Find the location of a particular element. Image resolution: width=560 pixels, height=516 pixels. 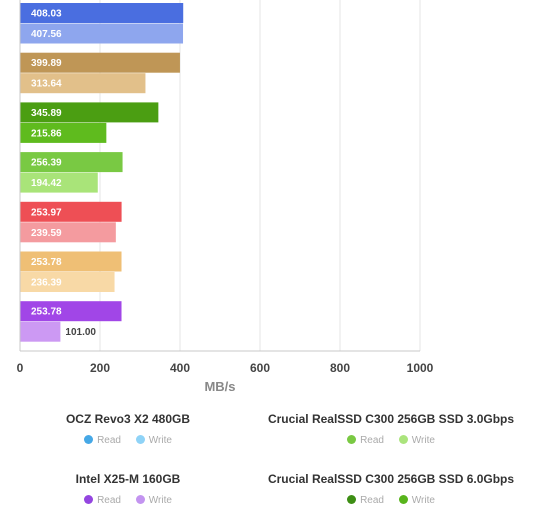

legend-group-intel-x25m: Intel X25-M 160GB Read Write is located at coordinates (136, 489).